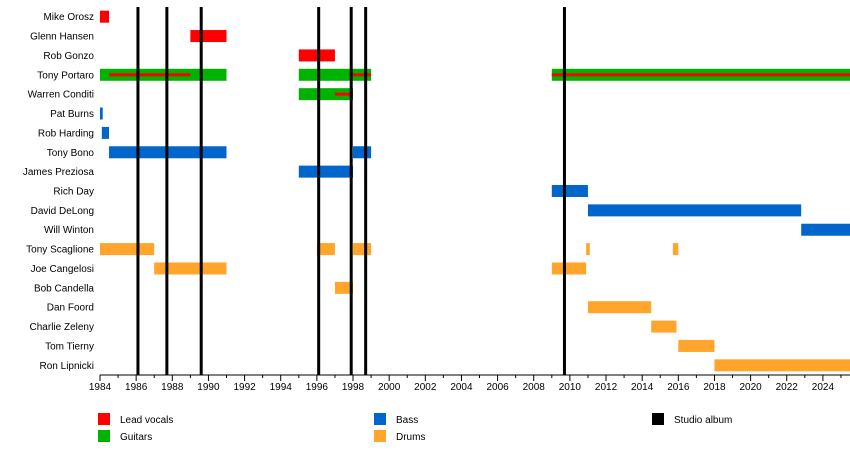 This screenshot has height=470, width=850. What do you see at coordinates (104, 436) in the screenshot?
I see `legend-swatch-guitars` at bounding box center [104, 436].